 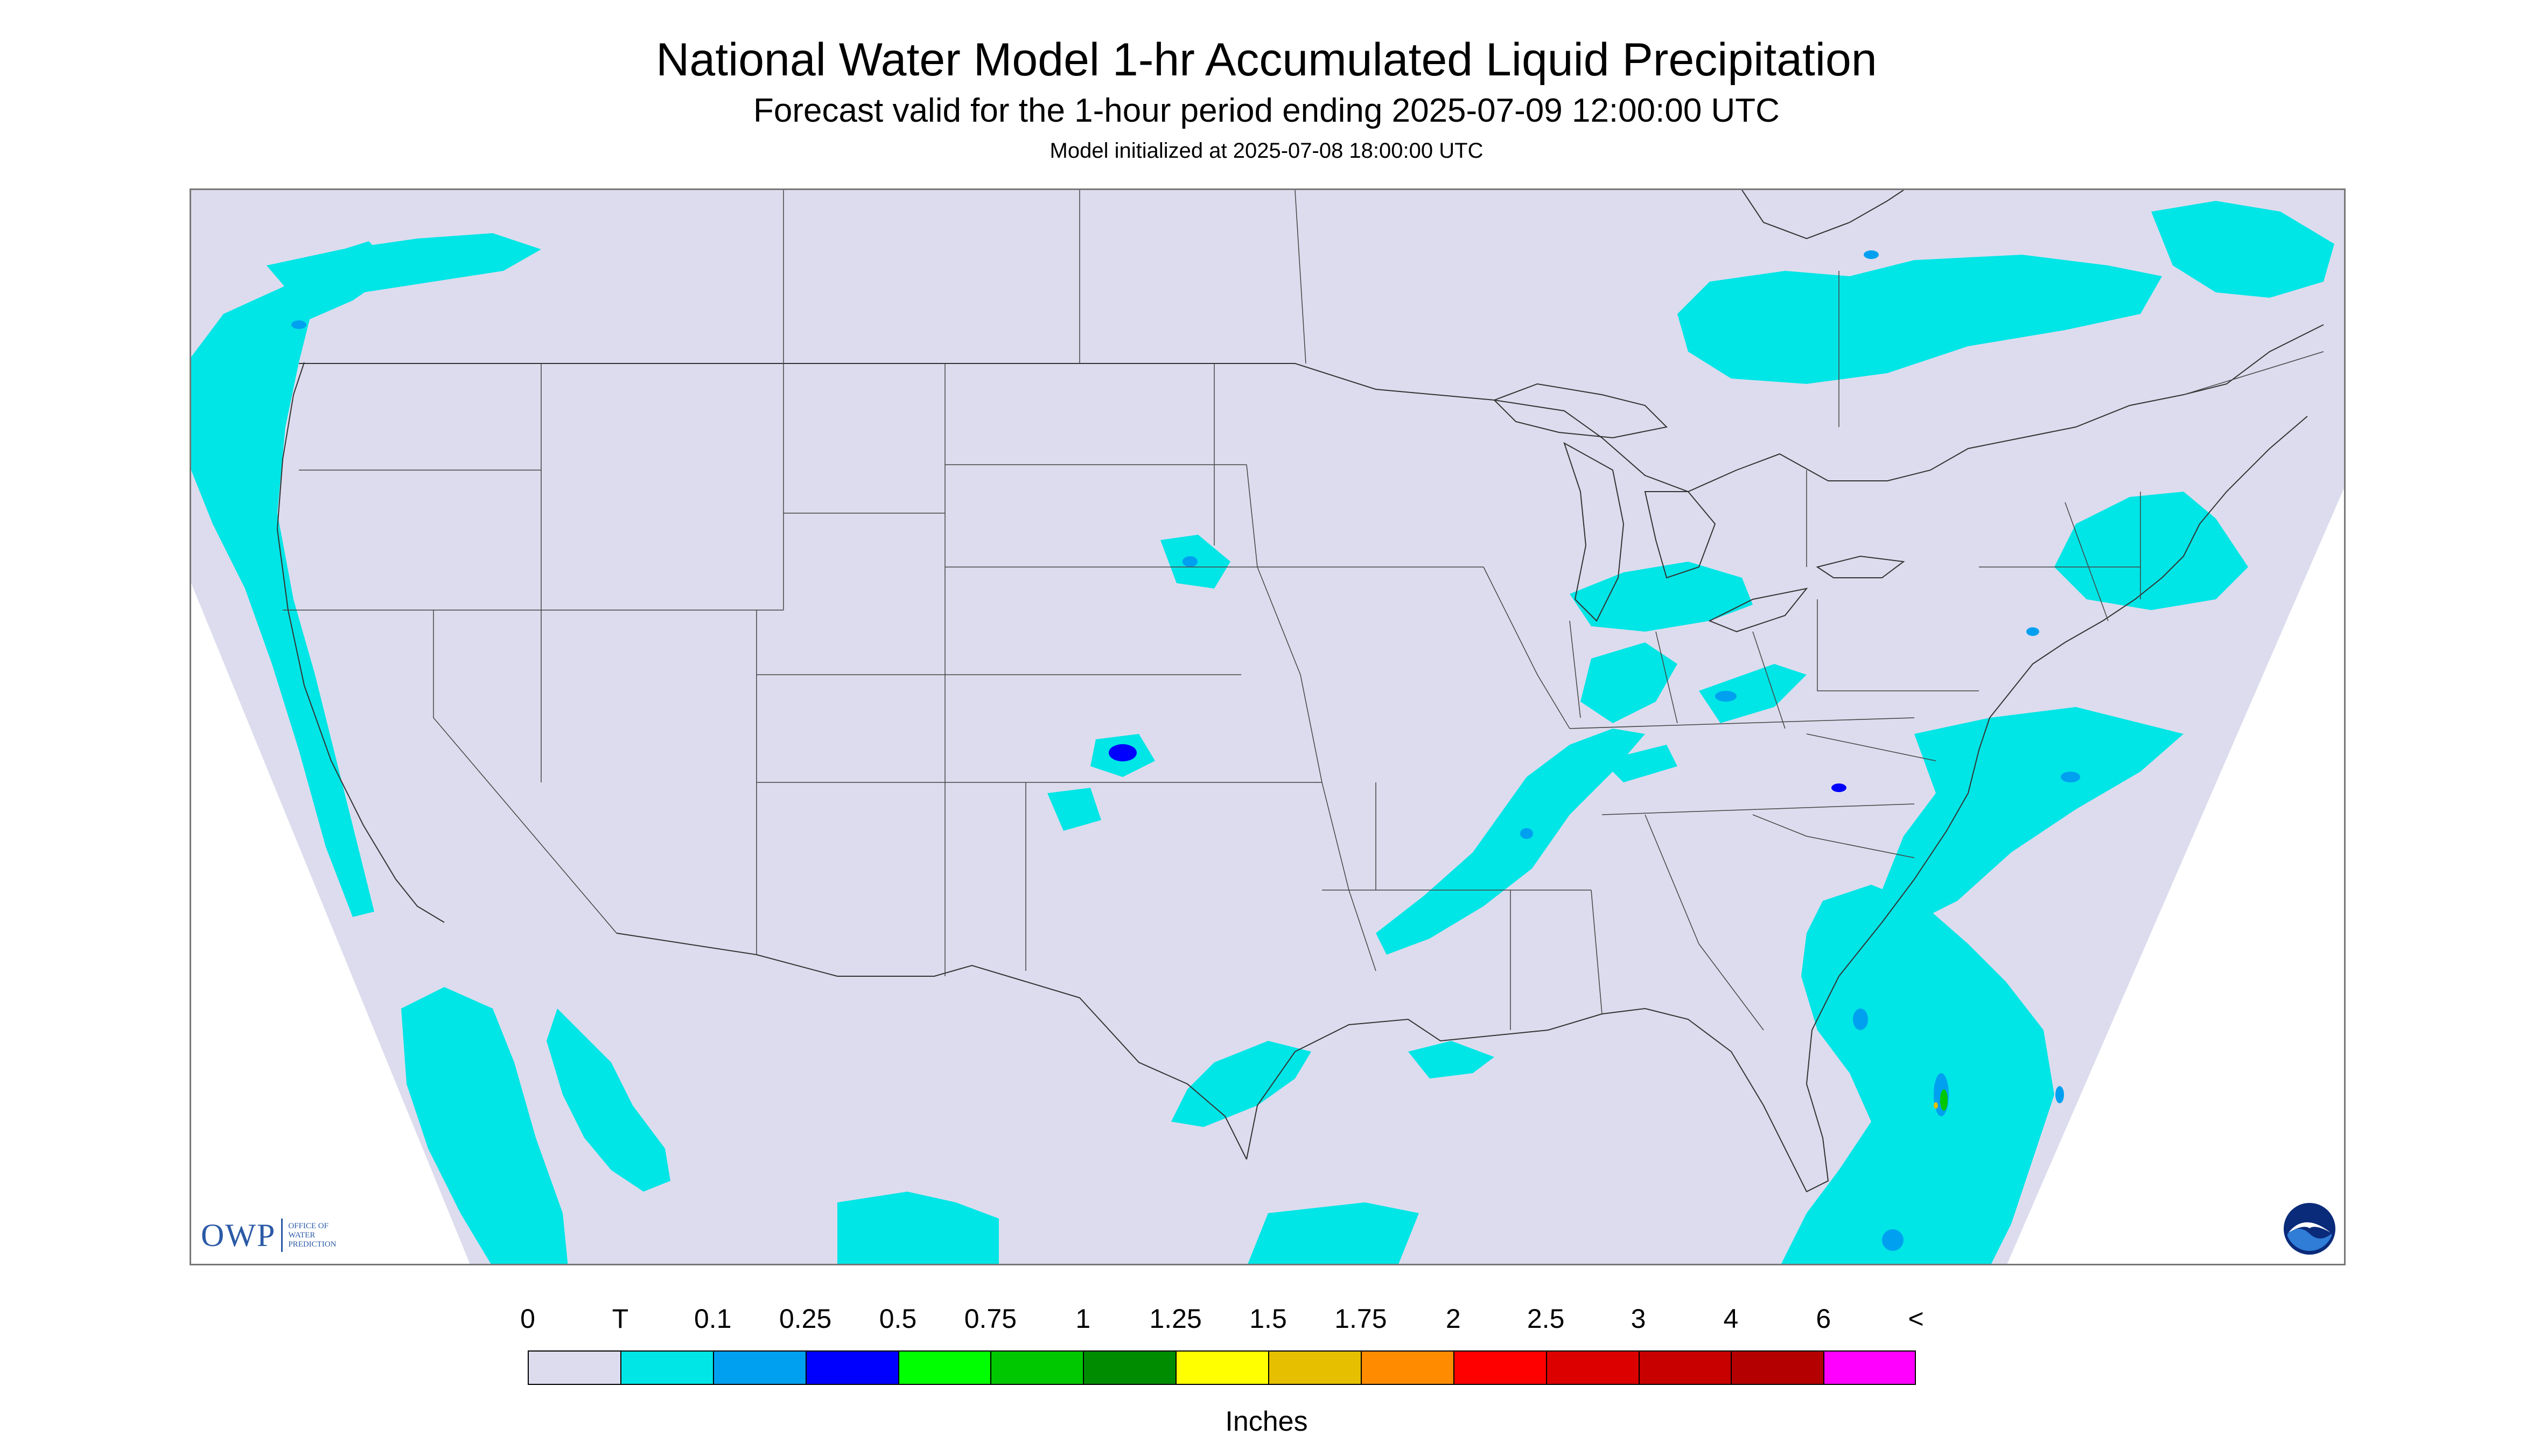 What do you see at coordinates (1074, 809) in the screenshot?
I see `precip-oklahoma` at bounding box center [1074, 809].